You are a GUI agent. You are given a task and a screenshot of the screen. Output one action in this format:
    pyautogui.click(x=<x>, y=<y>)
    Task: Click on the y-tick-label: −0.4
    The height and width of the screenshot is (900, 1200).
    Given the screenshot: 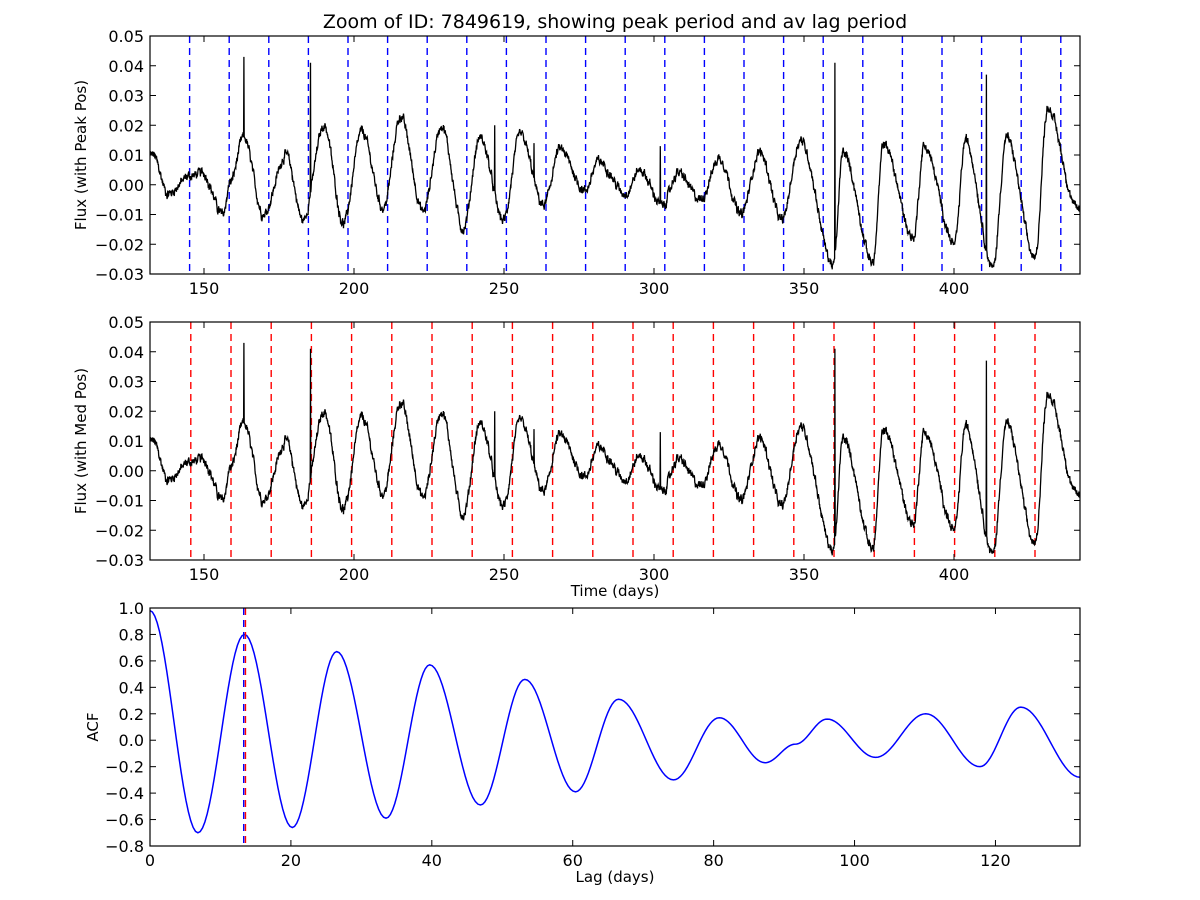 What is the action you would take?
    pyautogui.click(x=124, y=793)
    